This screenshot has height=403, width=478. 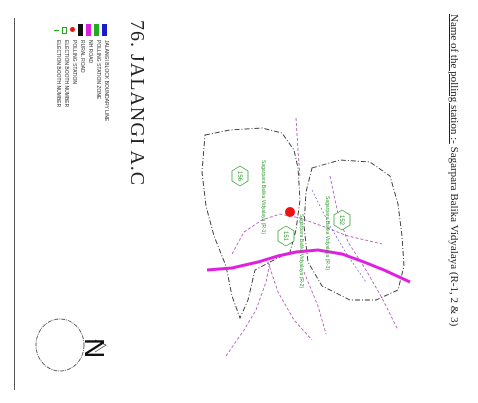 I want to click on page-border, so click(x=14, y=204).